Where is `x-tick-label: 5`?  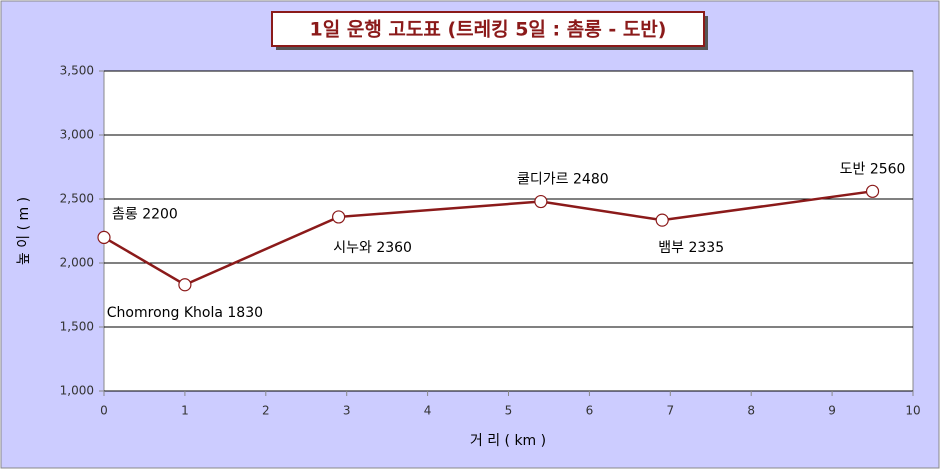 x-tick-label: 5 is located at coordinates (509, 411).